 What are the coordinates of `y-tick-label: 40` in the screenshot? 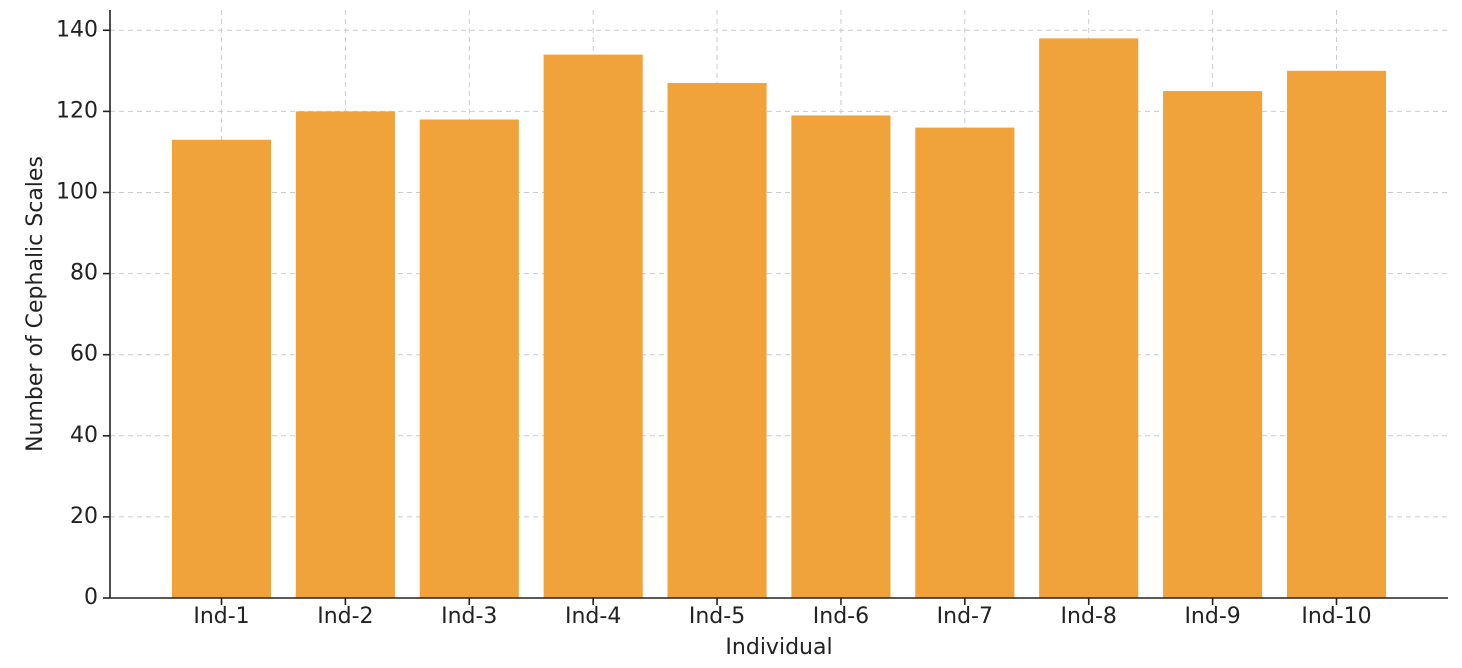 It's located at (84, 435).